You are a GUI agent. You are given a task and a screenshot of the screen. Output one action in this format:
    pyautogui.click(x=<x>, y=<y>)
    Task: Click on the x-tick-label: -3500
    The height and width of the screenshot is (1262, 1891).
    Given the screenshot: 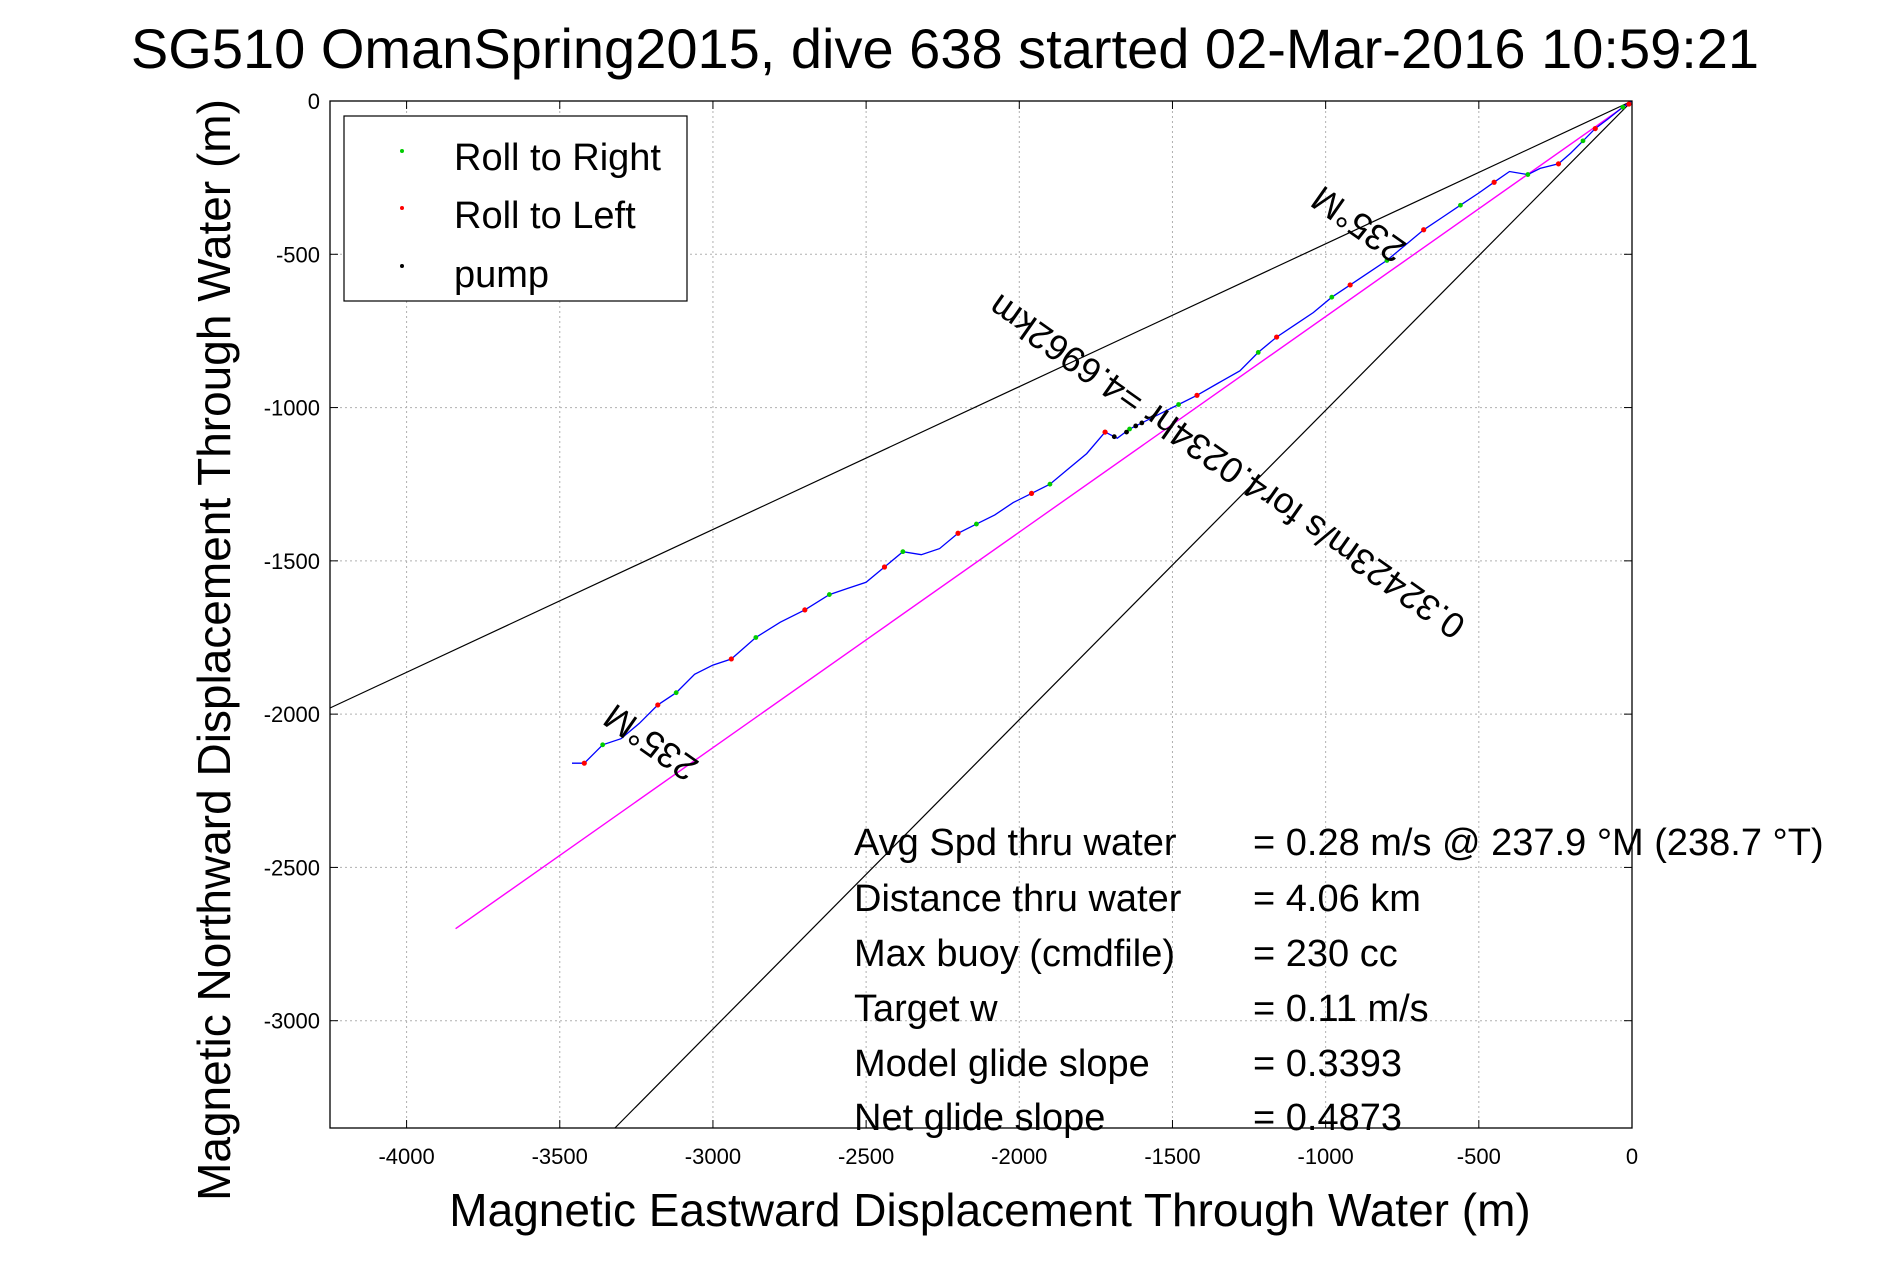 What is the action you would take?
    pyautogui.click(x=560, y=1156)
    